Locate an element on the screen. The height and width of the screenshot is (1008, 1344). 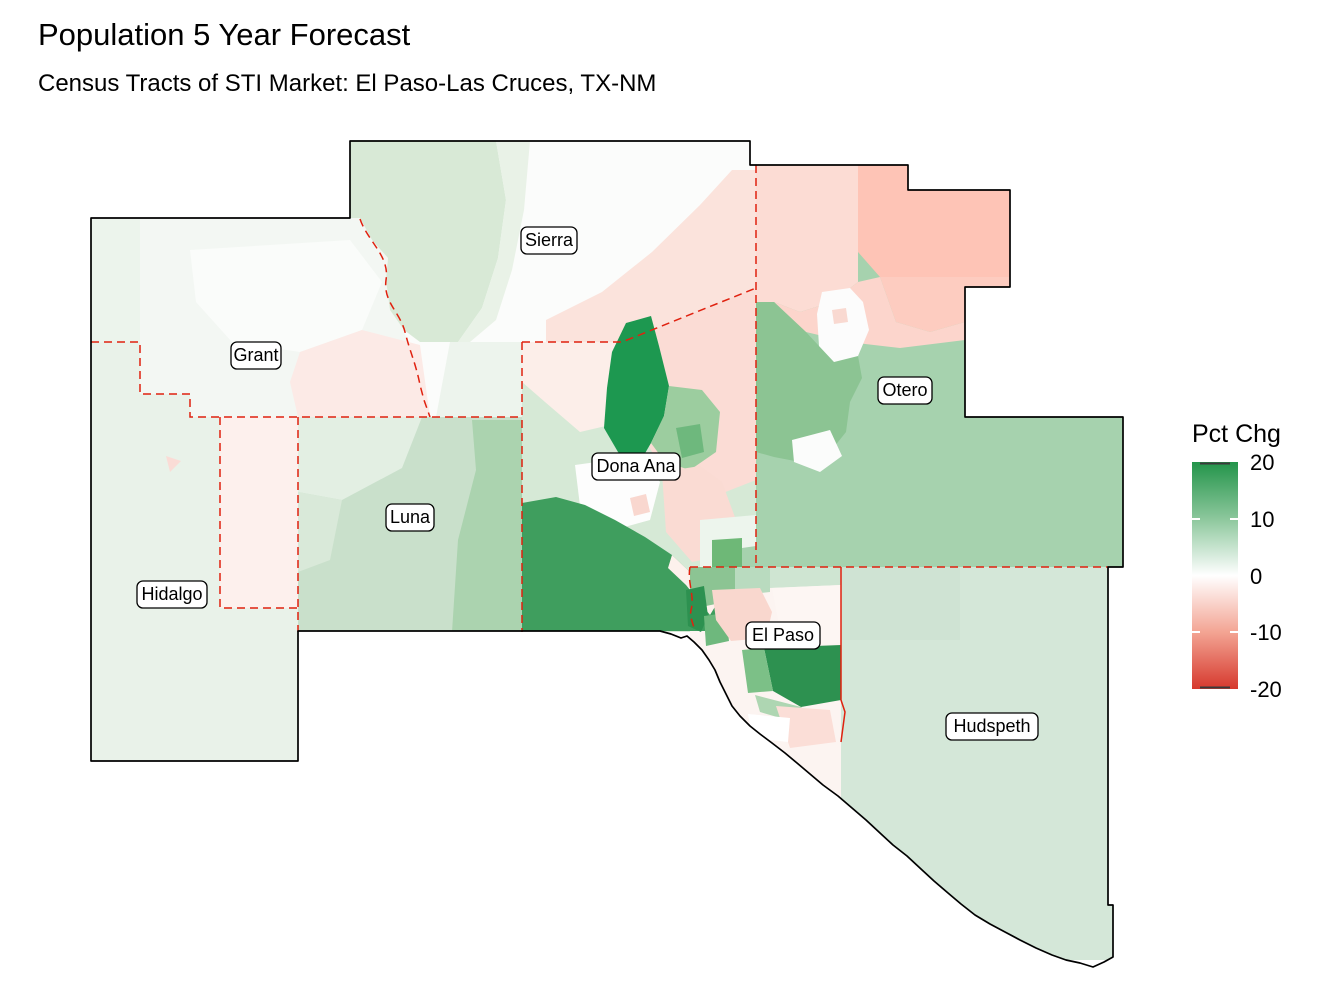
county-hidalgo is located at coordinates (194, 551).